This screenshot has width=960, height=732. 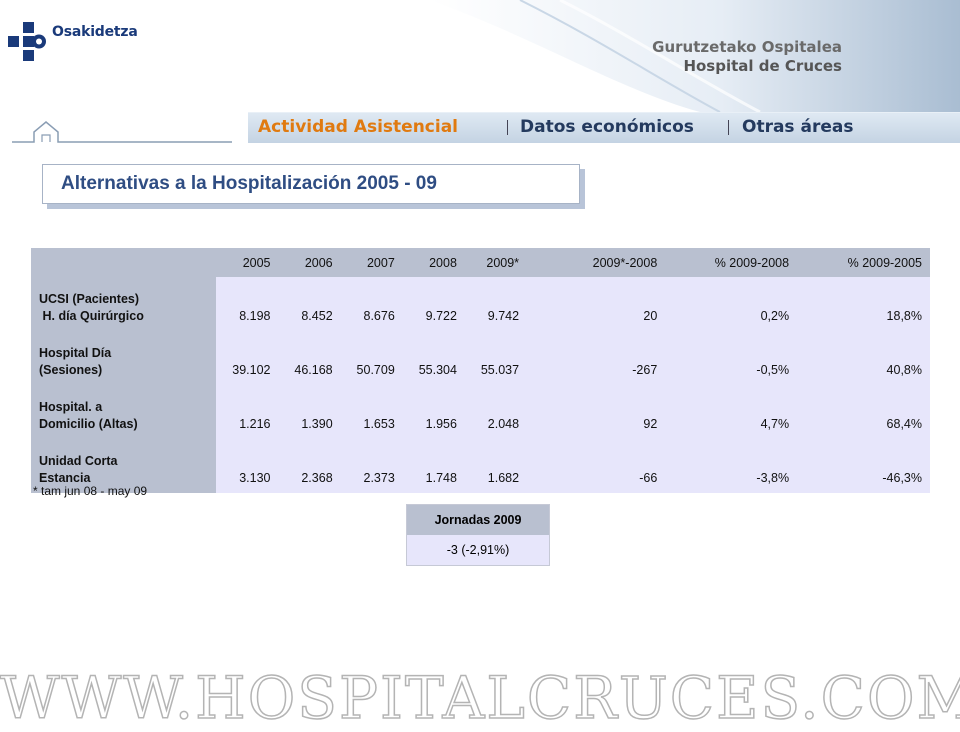 What do you see at coordinates (496, 412) in the screenshot?
I see `table-cell: 2.048` at bounding box center [496, 412].